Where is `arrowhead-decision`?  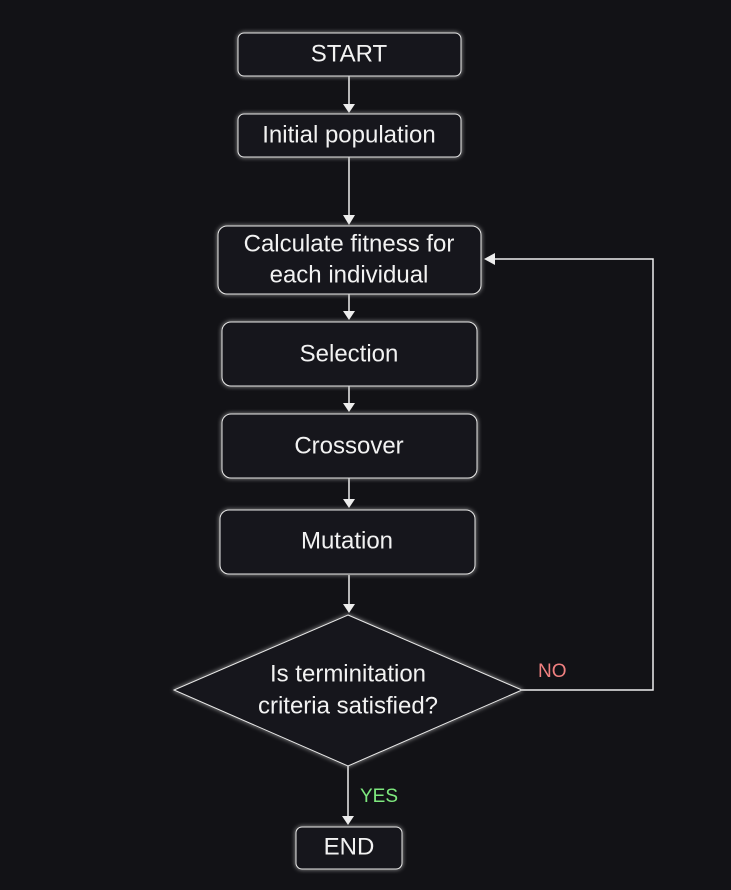 arrowhead-decision is located at coordinates (349, 608).